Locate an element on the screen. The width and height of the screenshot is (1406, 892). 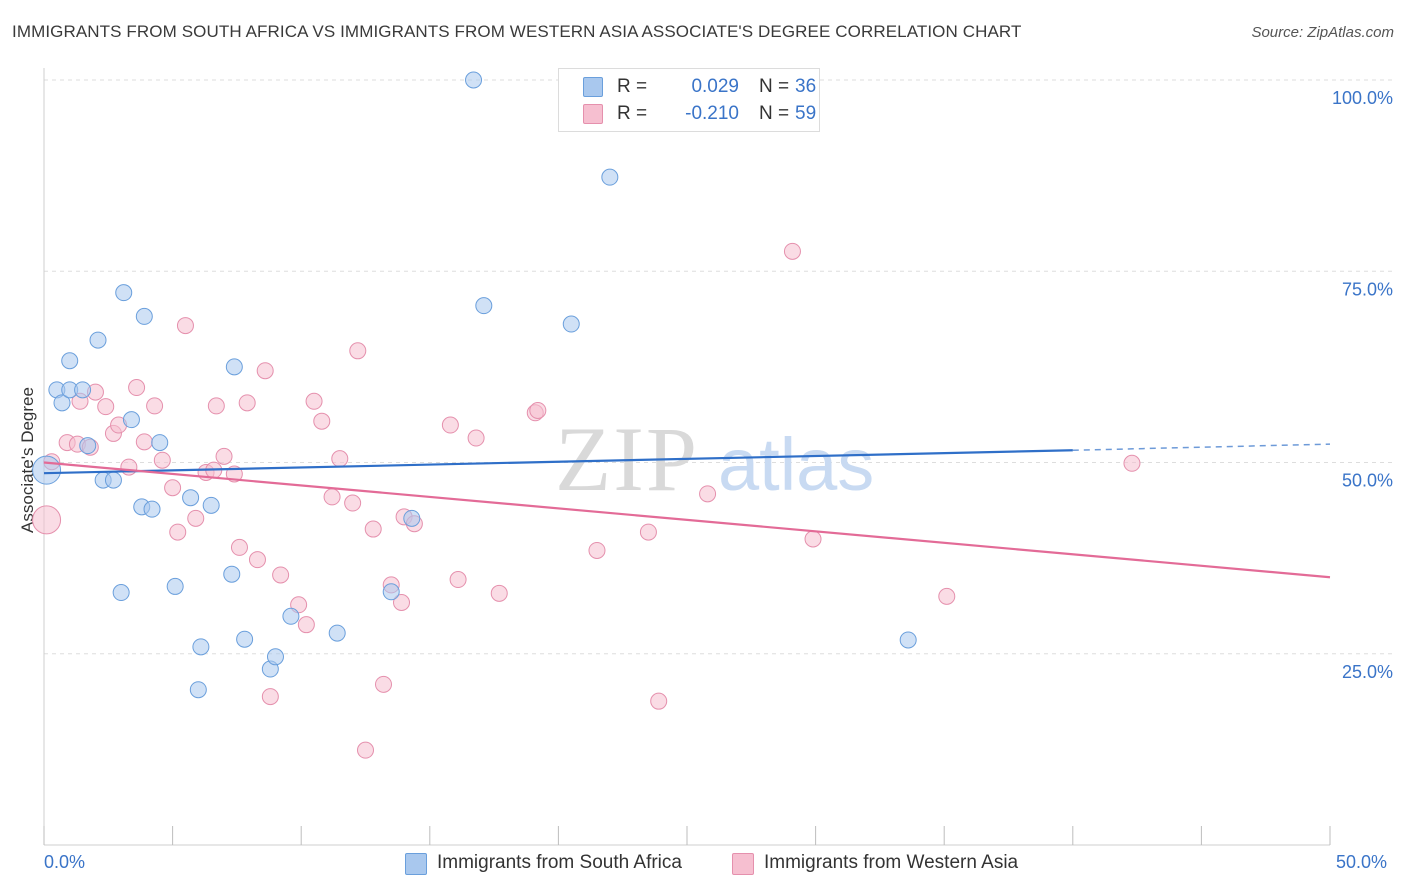
legend-label: Immigrants from Western Asia is located at coordinates (891, 862).